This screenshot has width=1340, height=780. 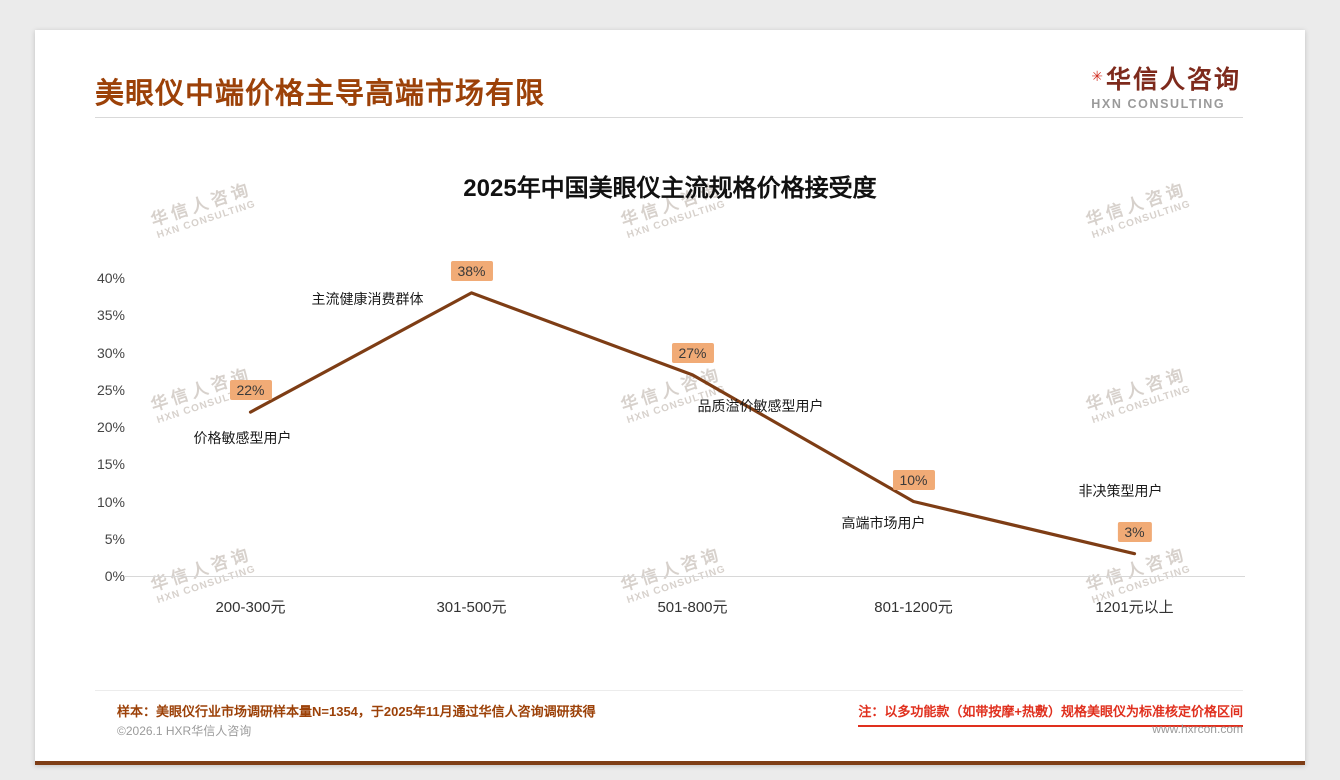 I want to click on data-point-label: 38%, so click(x=471, y=270).